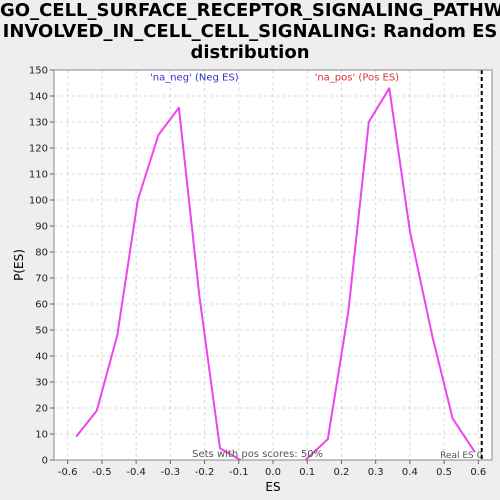 This screenshot has width=500, height=500. What do you see at coordinates (444, 472) in the screenshot?
I see `x-tick-label: 0.5` at bounding box center [444, 472].